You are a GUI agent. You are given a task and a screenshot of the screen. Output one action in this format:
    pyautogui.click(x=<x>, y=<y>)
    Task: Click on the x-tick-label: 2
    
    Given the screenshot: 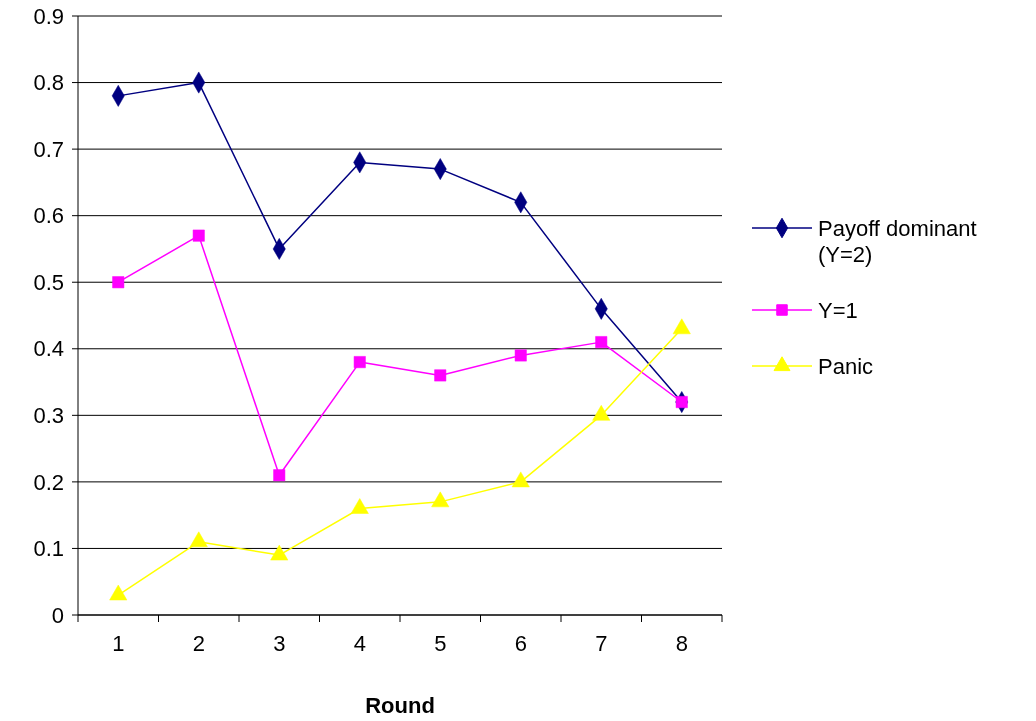 What is the action you would take?
    pyautogui.click(x=198, y=643)
    